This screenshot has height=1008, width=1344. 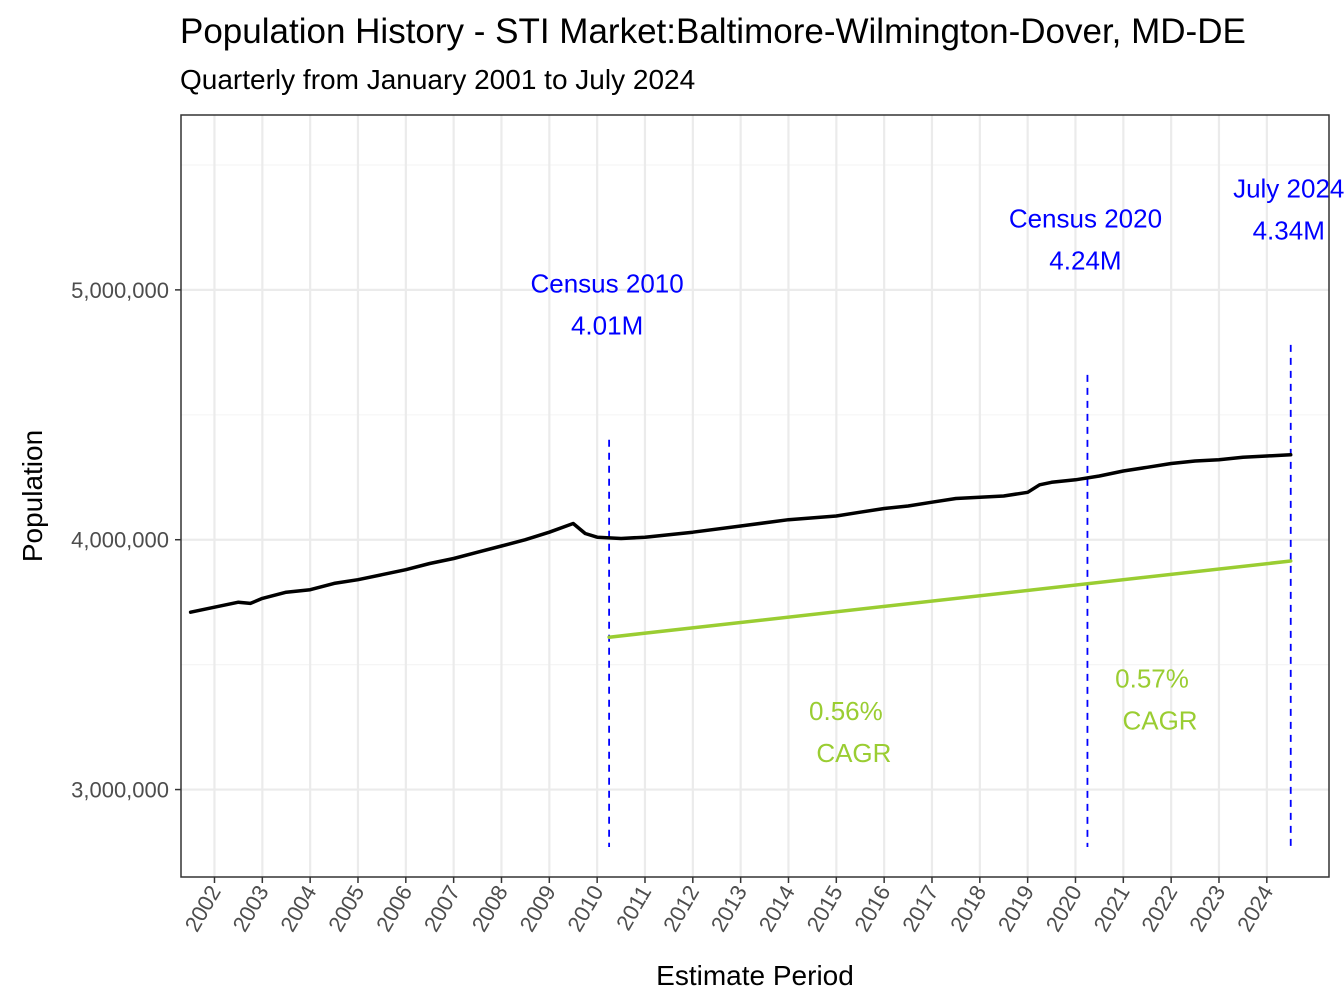 I want to click on census-label: Census 2010, so click(x=606, y=283).